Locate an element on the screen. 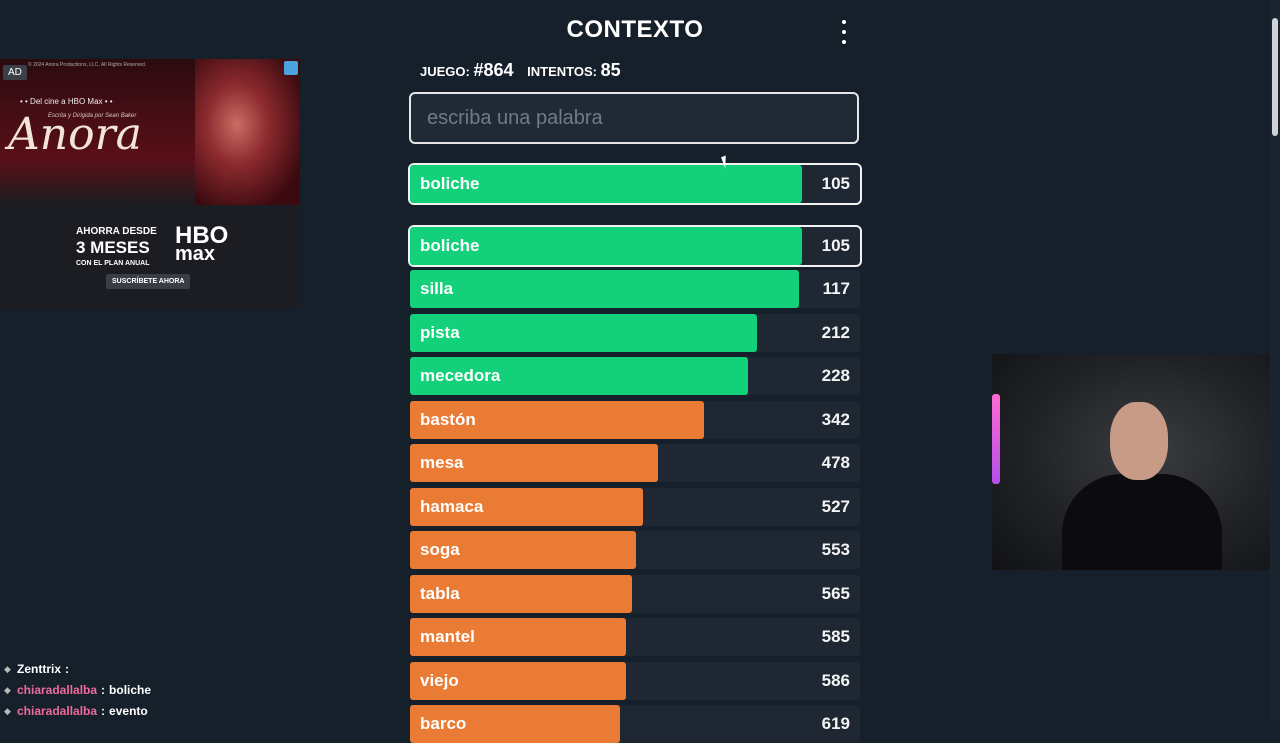  ad-tagline: Escrita y Dirigida por Sean Baker is located at coordinates (92, 116).